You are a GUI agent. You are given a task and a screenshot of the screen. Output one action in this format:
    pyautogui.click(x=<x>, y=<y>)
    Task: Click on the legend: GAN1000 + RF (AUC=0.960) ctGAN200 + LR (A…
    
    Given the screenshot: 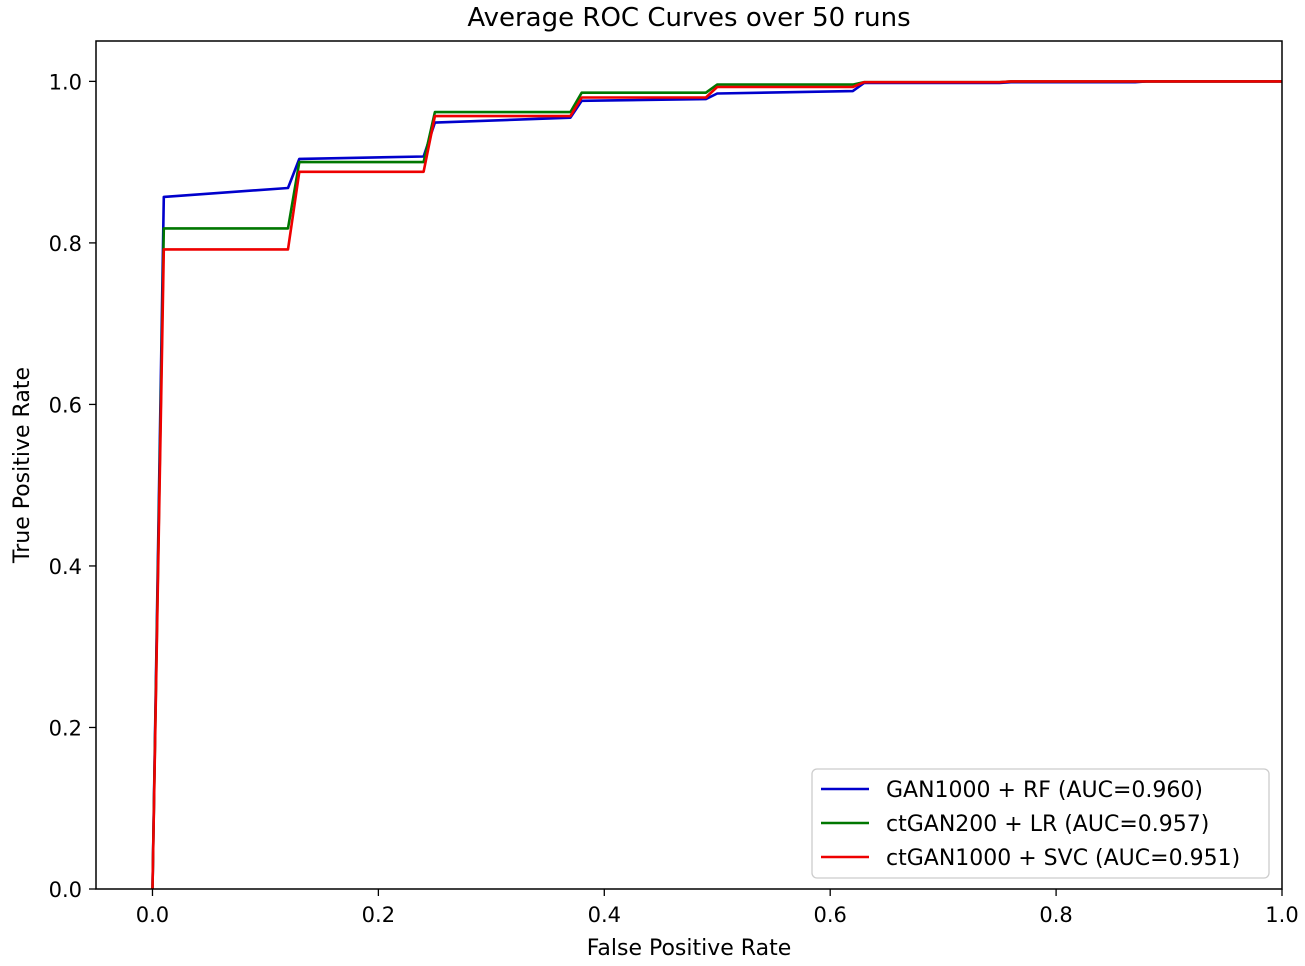 What is the action you would take?
    pyautogui.click(x=1040, y=823)
    